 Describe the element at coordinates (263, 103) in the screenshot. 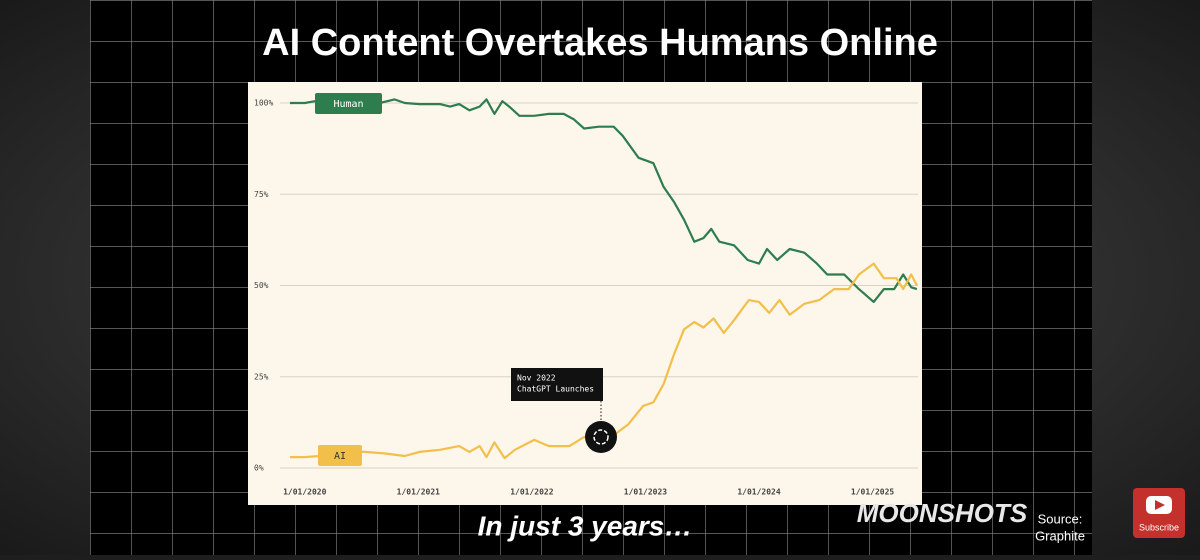

I see `y-tick-label: 100%` at that location.